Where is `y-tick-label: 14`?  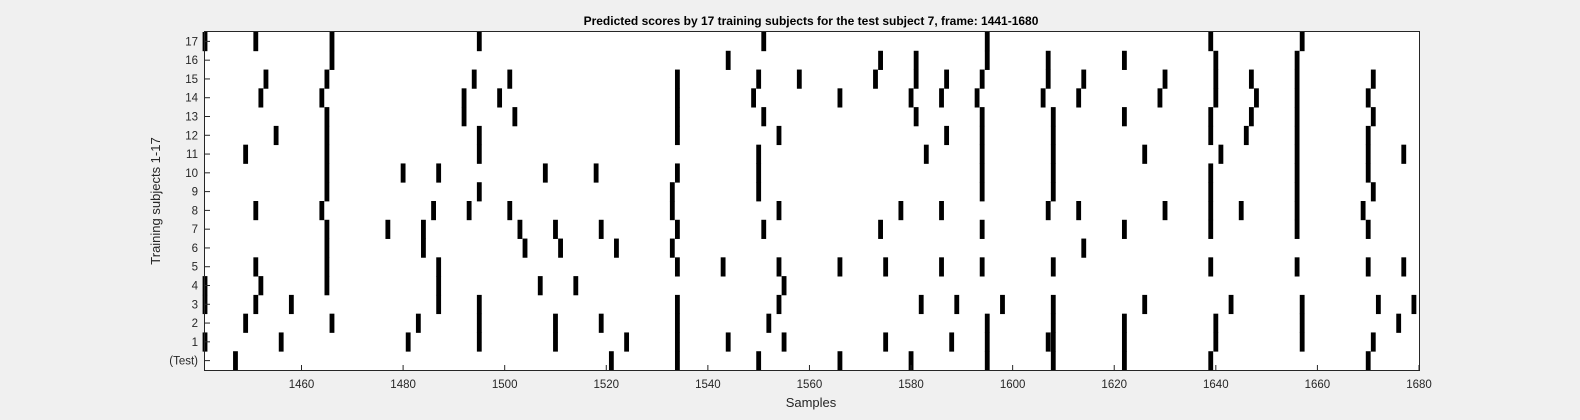 y-tick-label: 14 is located at coordinates (191, 99).